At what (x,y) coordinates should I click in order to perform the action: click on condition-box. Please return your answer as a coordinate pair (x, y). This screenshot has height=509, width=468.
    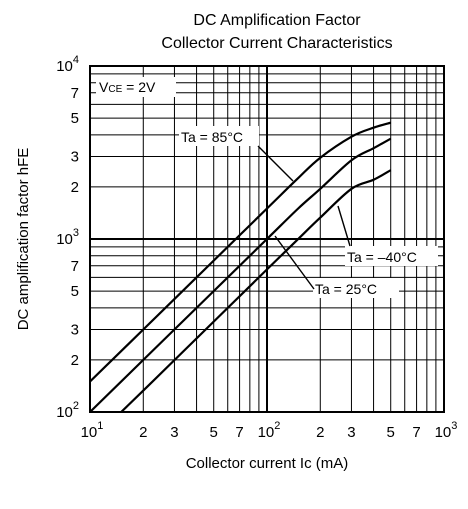
    Looking at the image, I should click on (136, 87).